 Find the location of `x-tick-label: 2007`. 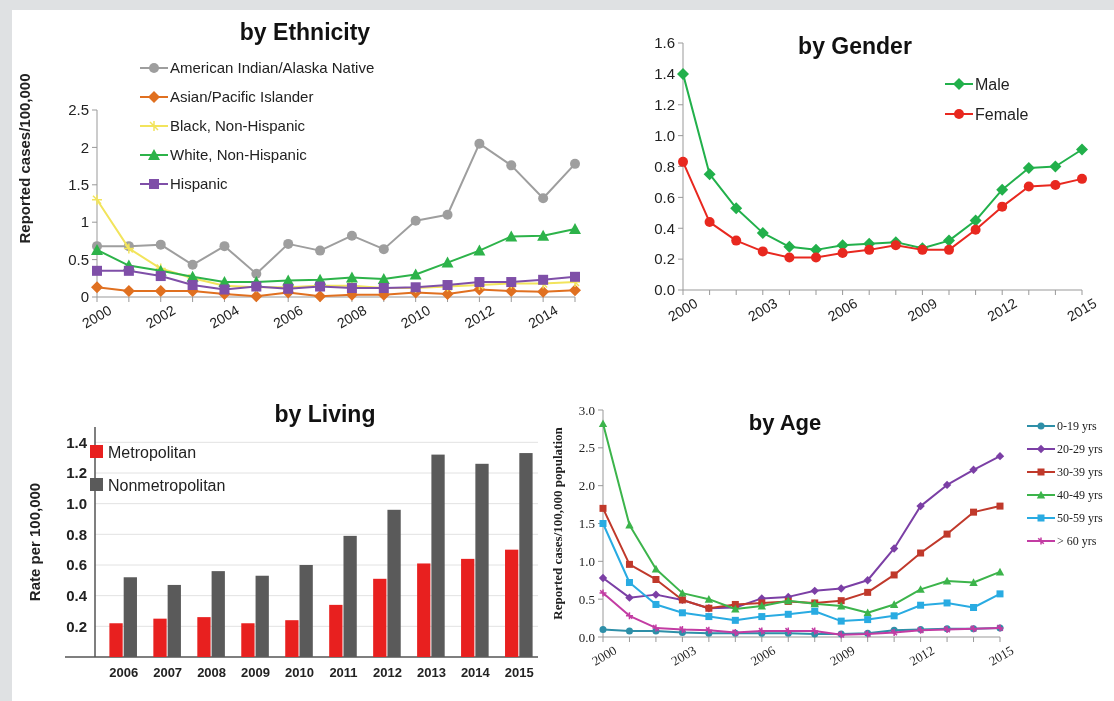

x-tick-label: 2007 is located at coordinates (168, 672).